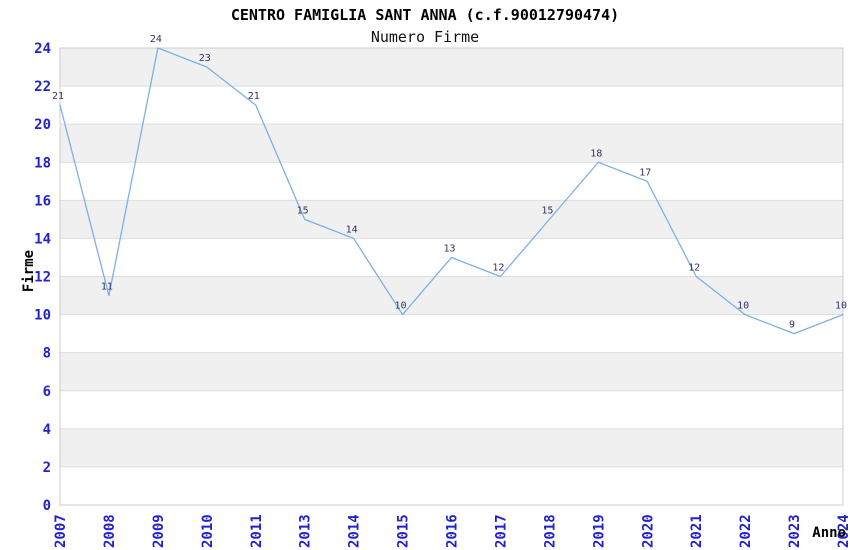  What do you see at coordinates (42, 316) in the screenshot?
I see `y-tick-label: 10` at bounding box center [42, 316].